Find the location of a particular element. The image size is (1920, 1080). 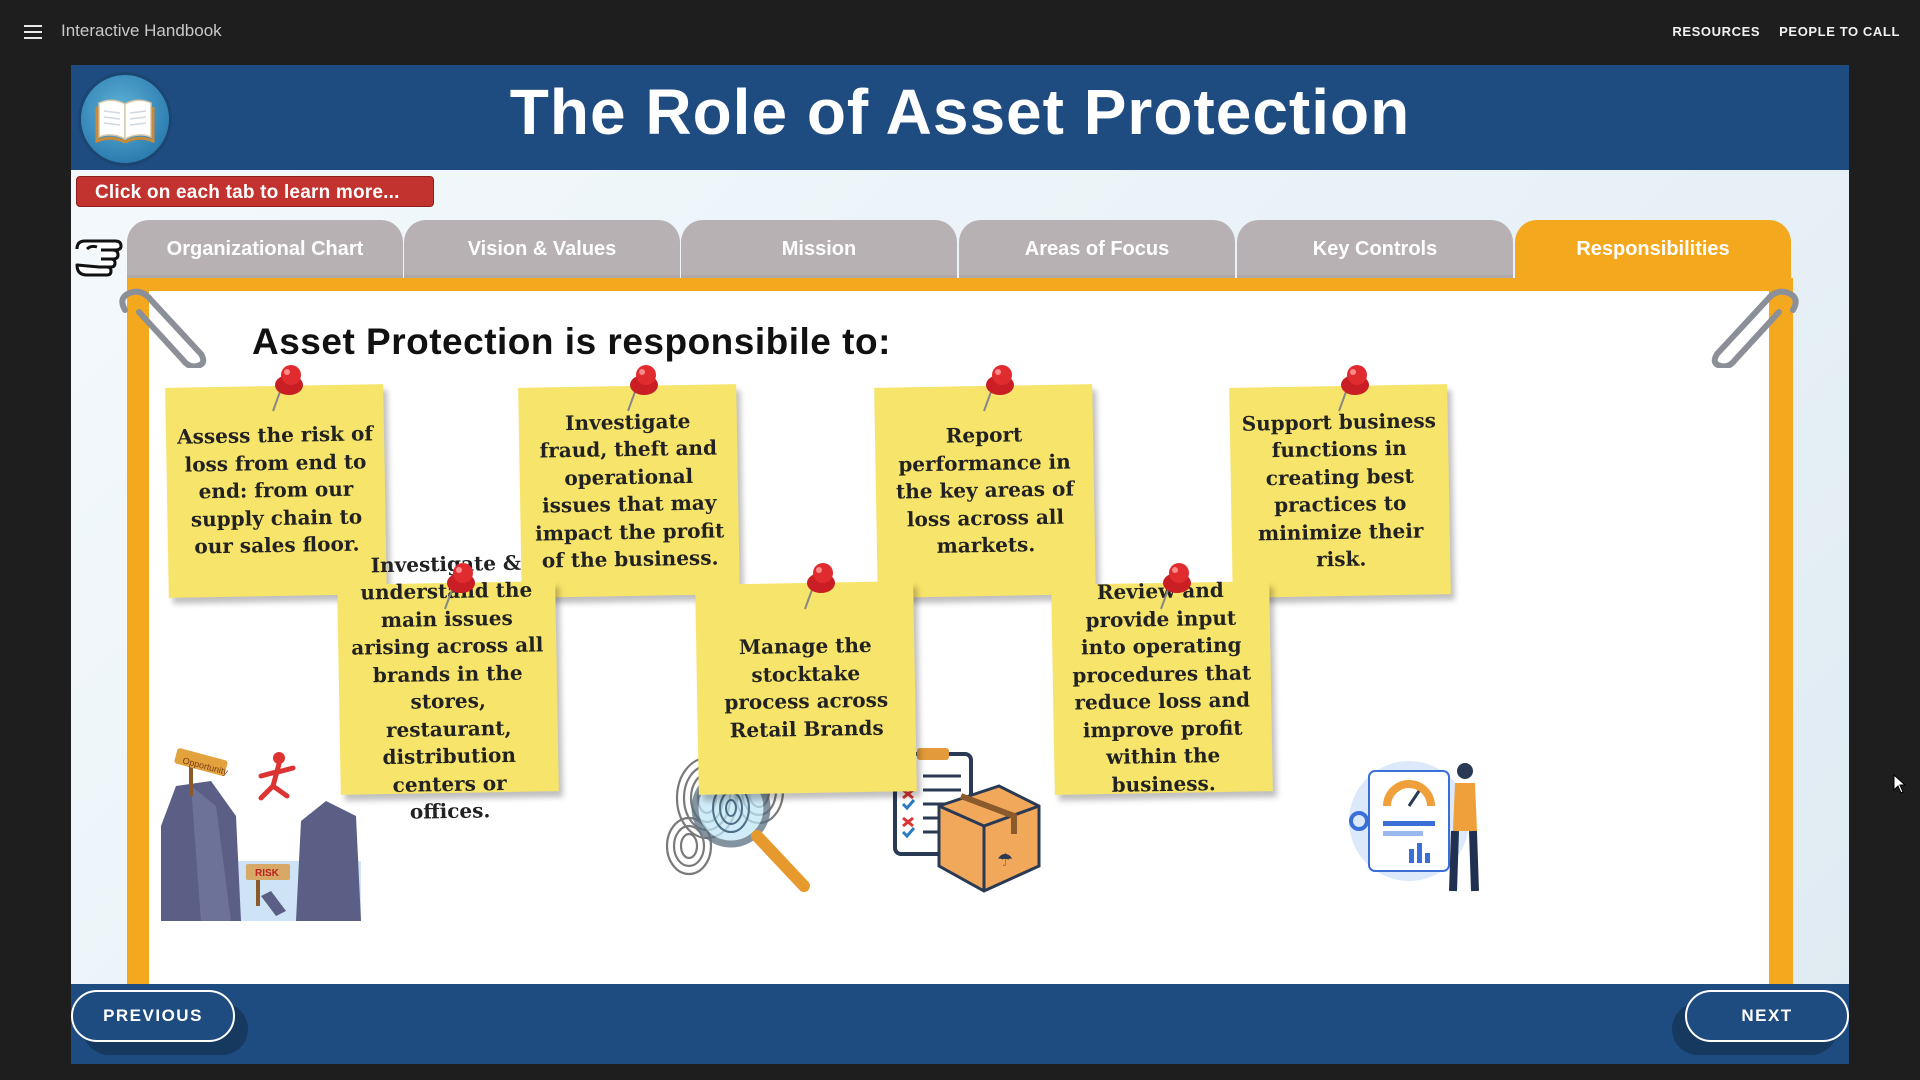

hamburger-menu-icon is located at coordinates (33, 32).